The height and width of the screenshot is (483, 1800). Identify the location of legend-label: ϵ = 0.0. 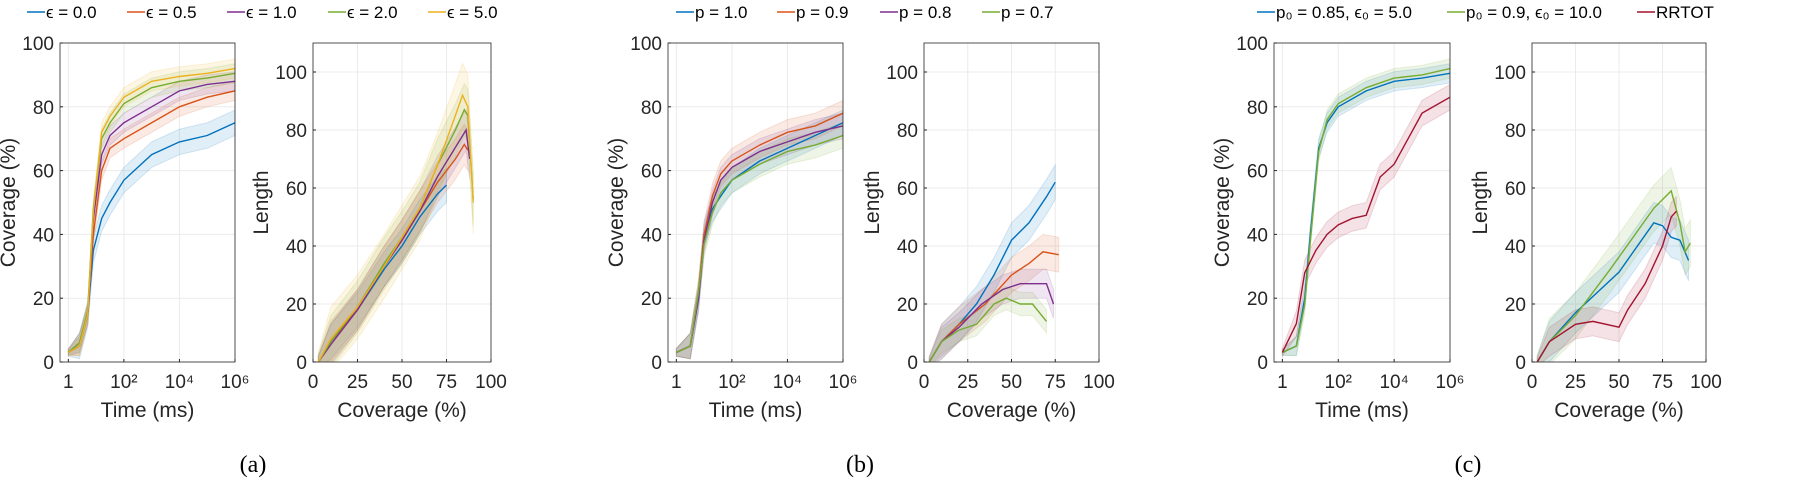
(71, 12).